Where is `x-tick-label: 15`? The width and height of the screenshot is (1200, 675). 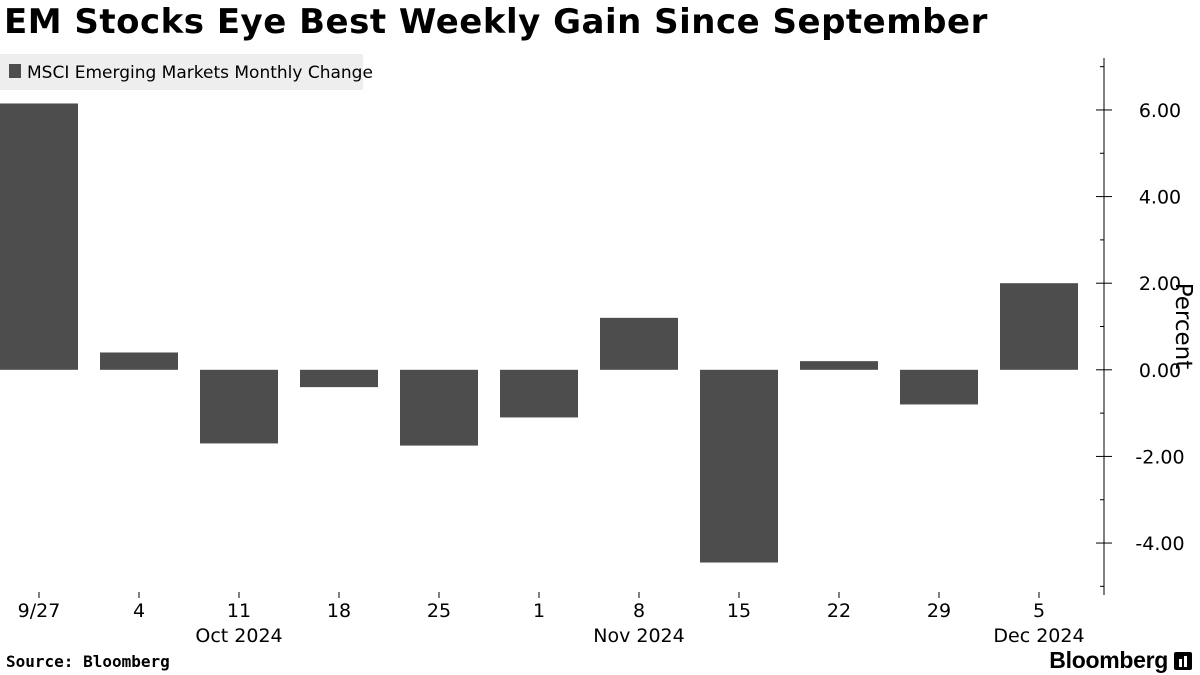 x-tick-label: 15 is located at coordinates (739, 611).